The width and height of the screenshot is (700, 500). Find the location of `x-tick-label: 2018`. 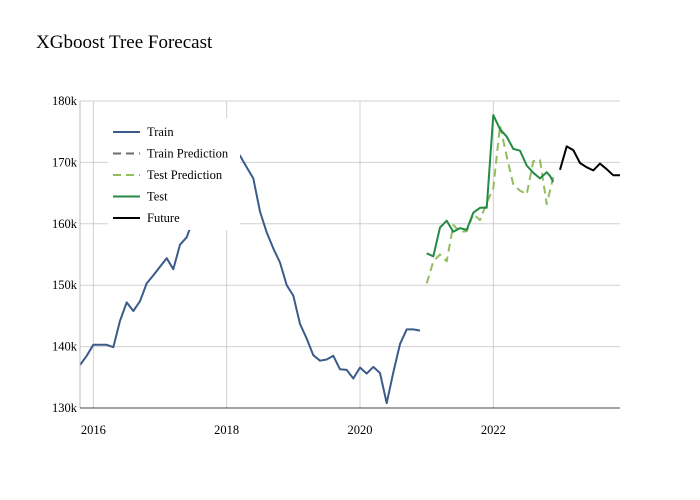

x-tick-label: 2018 is located at coordinates (226, 430).